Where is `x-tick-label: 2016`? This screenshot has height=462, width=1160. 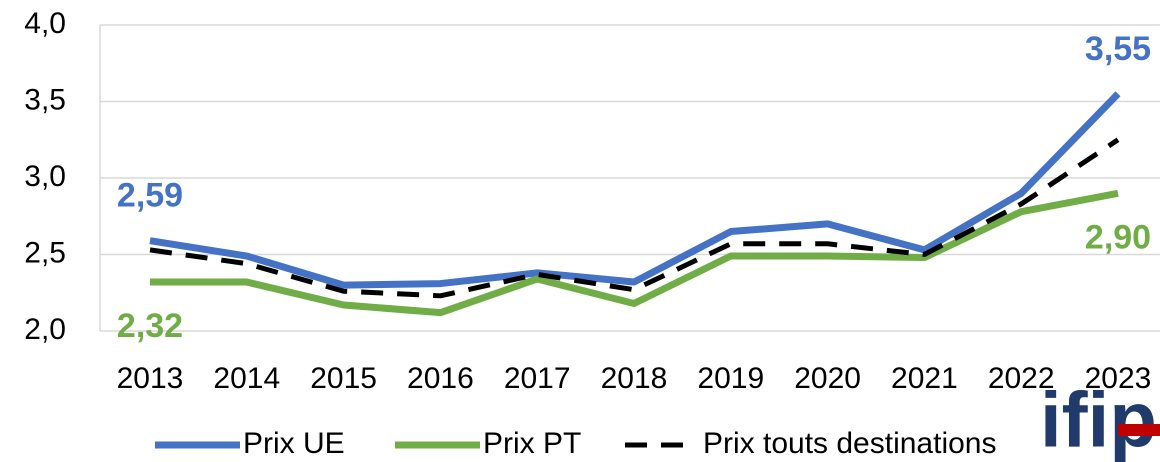 x-tick-label: 2016 is located at coordinates (440, 378).